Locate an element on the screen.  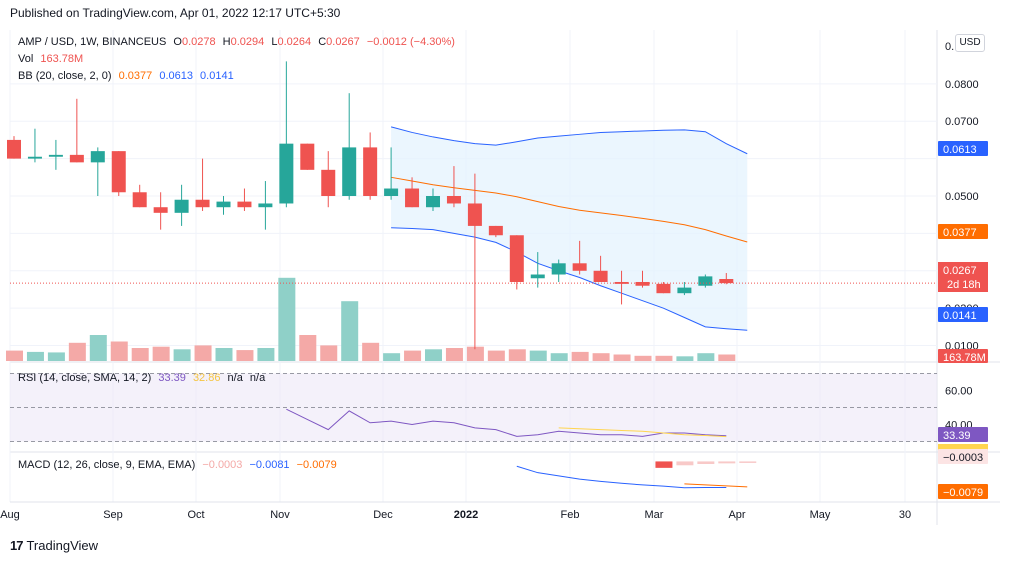
volume-value: 163.78M is located at coordinates (62, 59).